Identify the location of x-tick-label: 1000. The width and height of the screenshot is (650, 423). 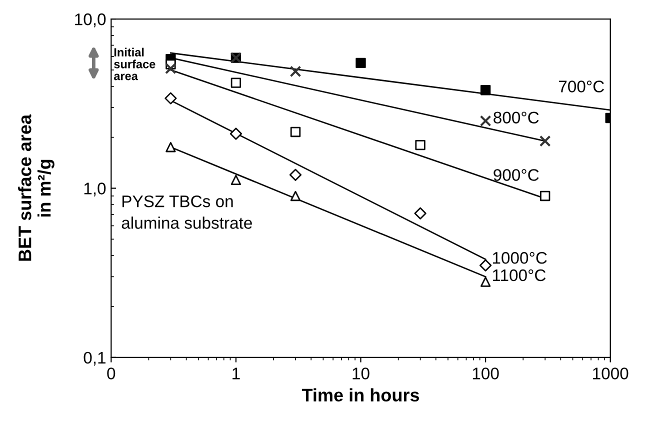
(610, 374).